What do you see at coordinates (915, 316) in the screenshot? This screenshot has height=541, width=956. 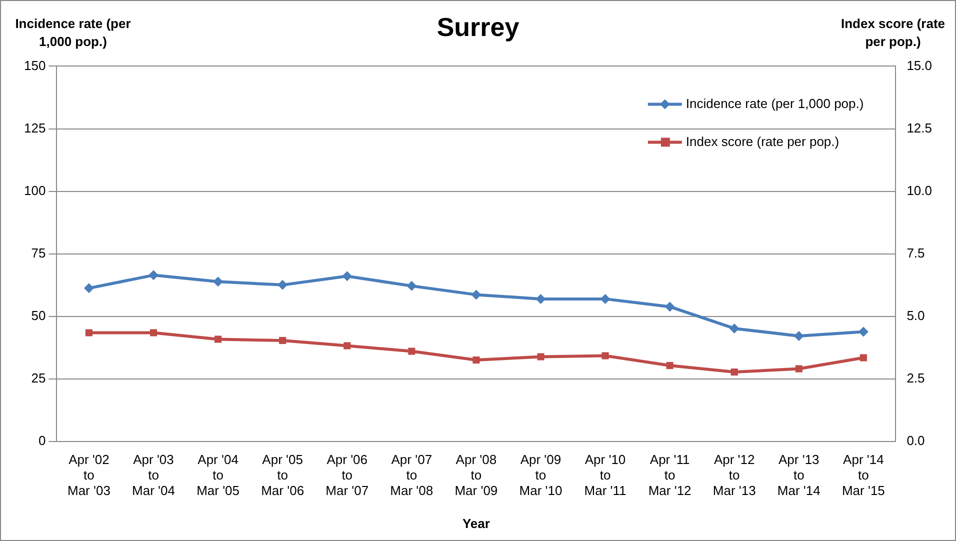 I see `y2-tick-label: 5.0` at bounding box center [915, 316].